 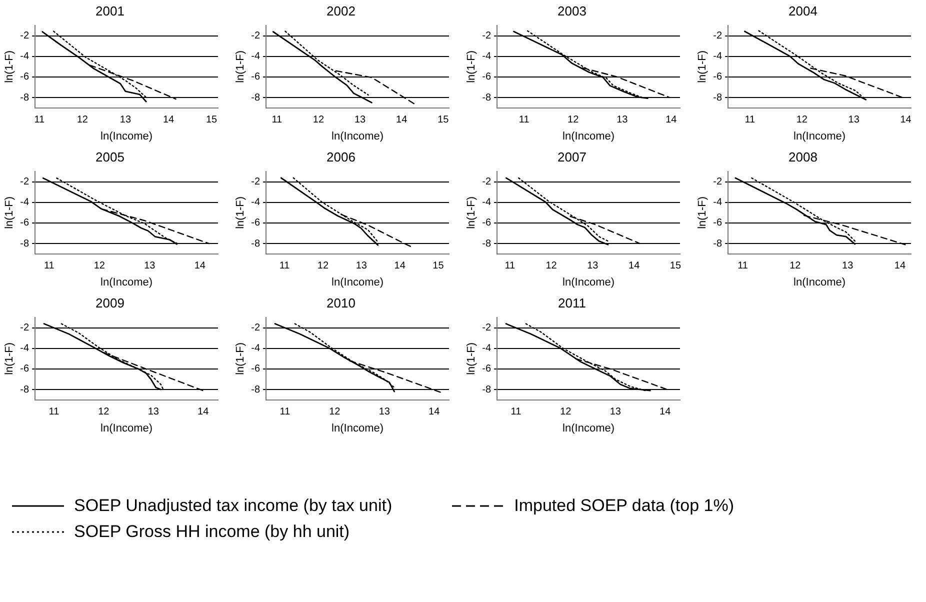 What do you see at coordinates (803, 10) in the screenshot?
I see `chart-title: 2004` at bounding box center [803, 10].